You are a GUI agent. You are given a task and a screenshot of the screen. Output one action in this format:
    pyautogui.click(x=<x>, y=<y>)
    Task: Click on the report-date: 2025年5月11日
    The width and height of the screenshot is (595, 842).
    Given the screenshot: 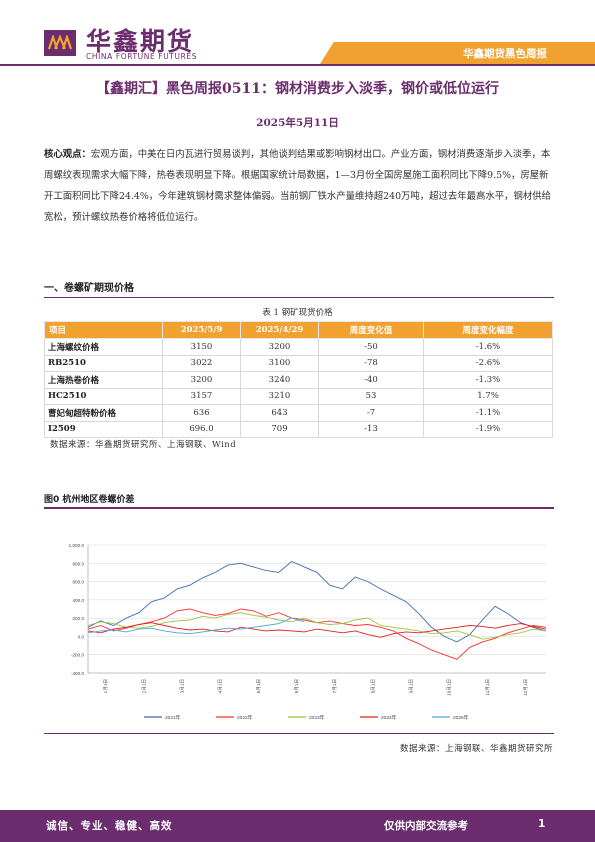 What is the action you would take?
    pyautogui.click(x=297, y=123)
    